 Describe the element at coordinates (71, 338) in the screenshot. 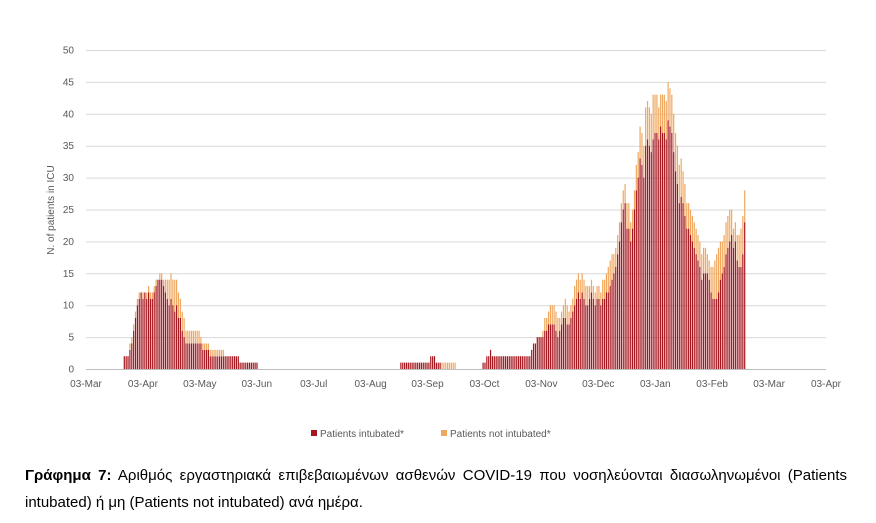

I see `y-tick-label: 5` at that location.